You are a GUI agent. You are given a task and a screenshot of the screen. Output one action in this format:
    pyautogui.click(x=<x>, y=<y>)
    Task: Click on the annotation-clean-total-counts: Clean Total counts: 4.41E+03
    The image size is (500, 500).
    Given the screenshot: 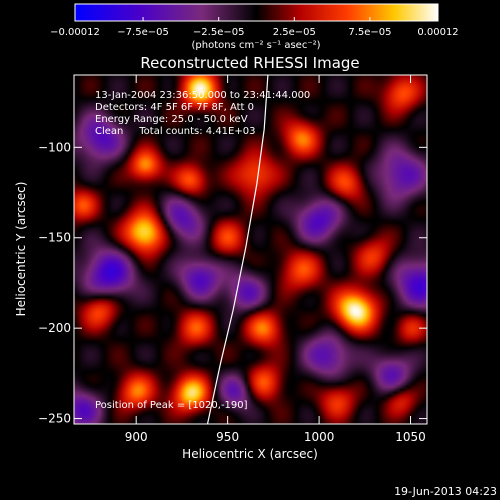 What is the action you would take?
    pyautogui.click(x=175, y=131)
    